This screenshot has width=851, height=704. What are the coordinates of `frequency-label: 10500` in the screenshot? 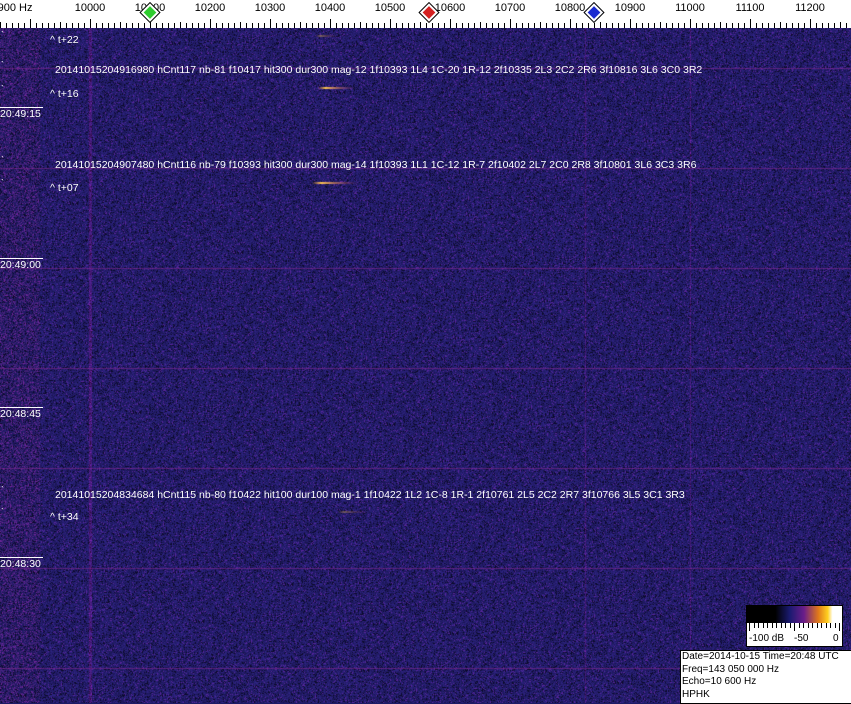 It's located at (390, 8).